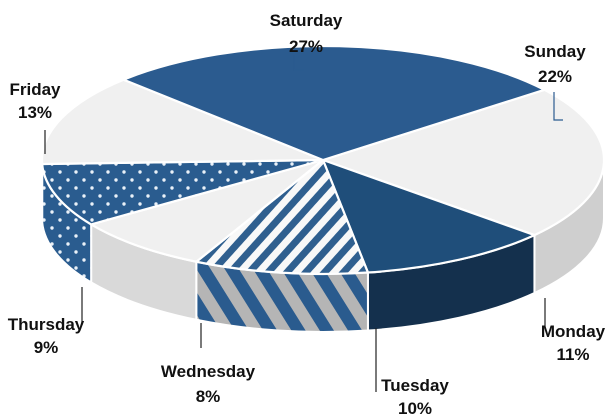 This screenshot has height=420, width=611. What do you see at coordinates (208, 396) in the screenshot?
I see `wednesday-value-label: 8%` at bounding box center [208, 396].